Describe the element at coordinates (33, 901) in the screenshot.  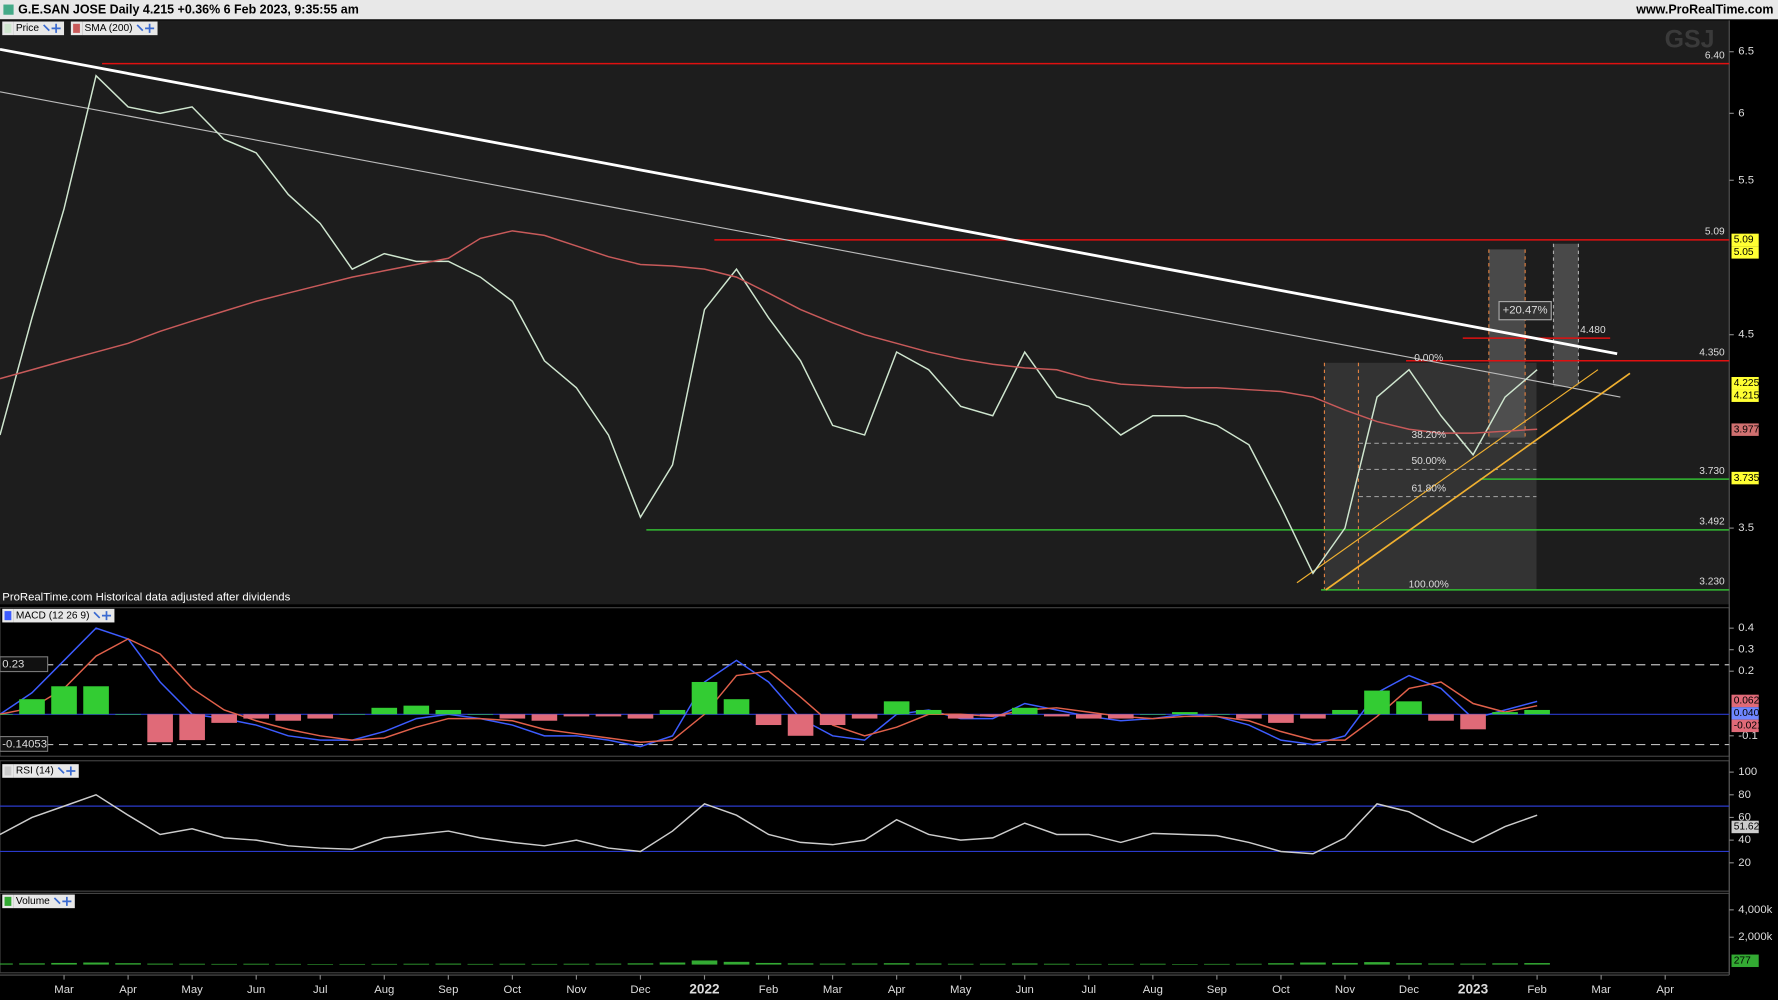
I see `legend-label: Volume` at that location.